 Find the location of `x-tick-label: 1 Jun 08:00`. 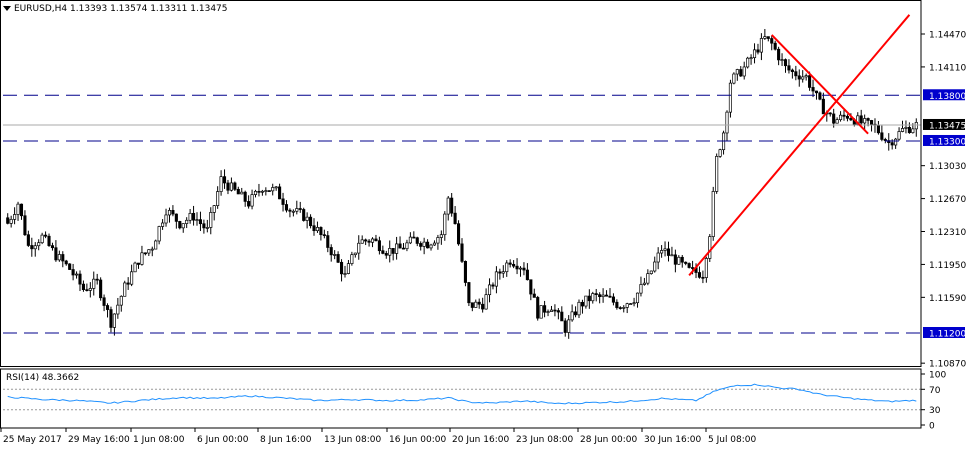

x-tick-label: 1 Jun 08:00 is located at coordinates (159, 440).